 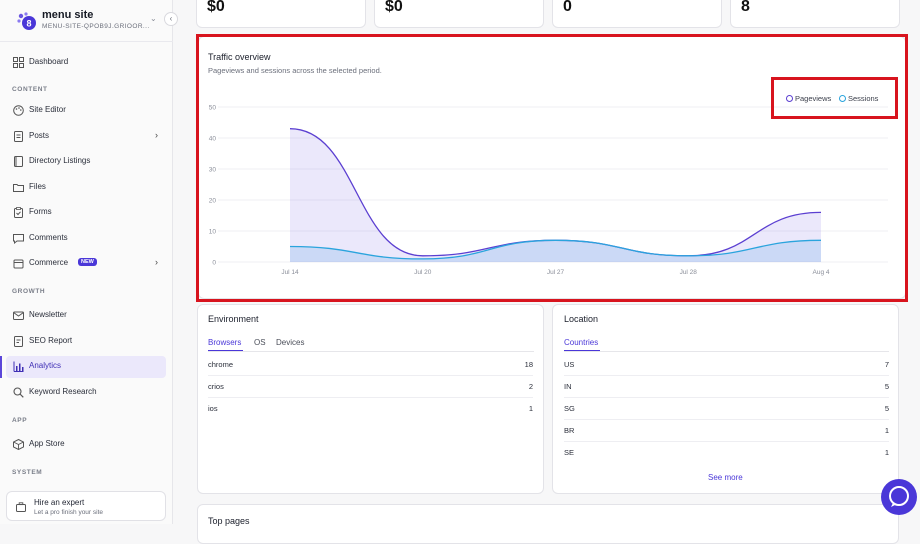 What do you see at coordinates (86, 188) in the screenshot?
I see `sidebar-item-files: Files` at bounding box center [86, 188].